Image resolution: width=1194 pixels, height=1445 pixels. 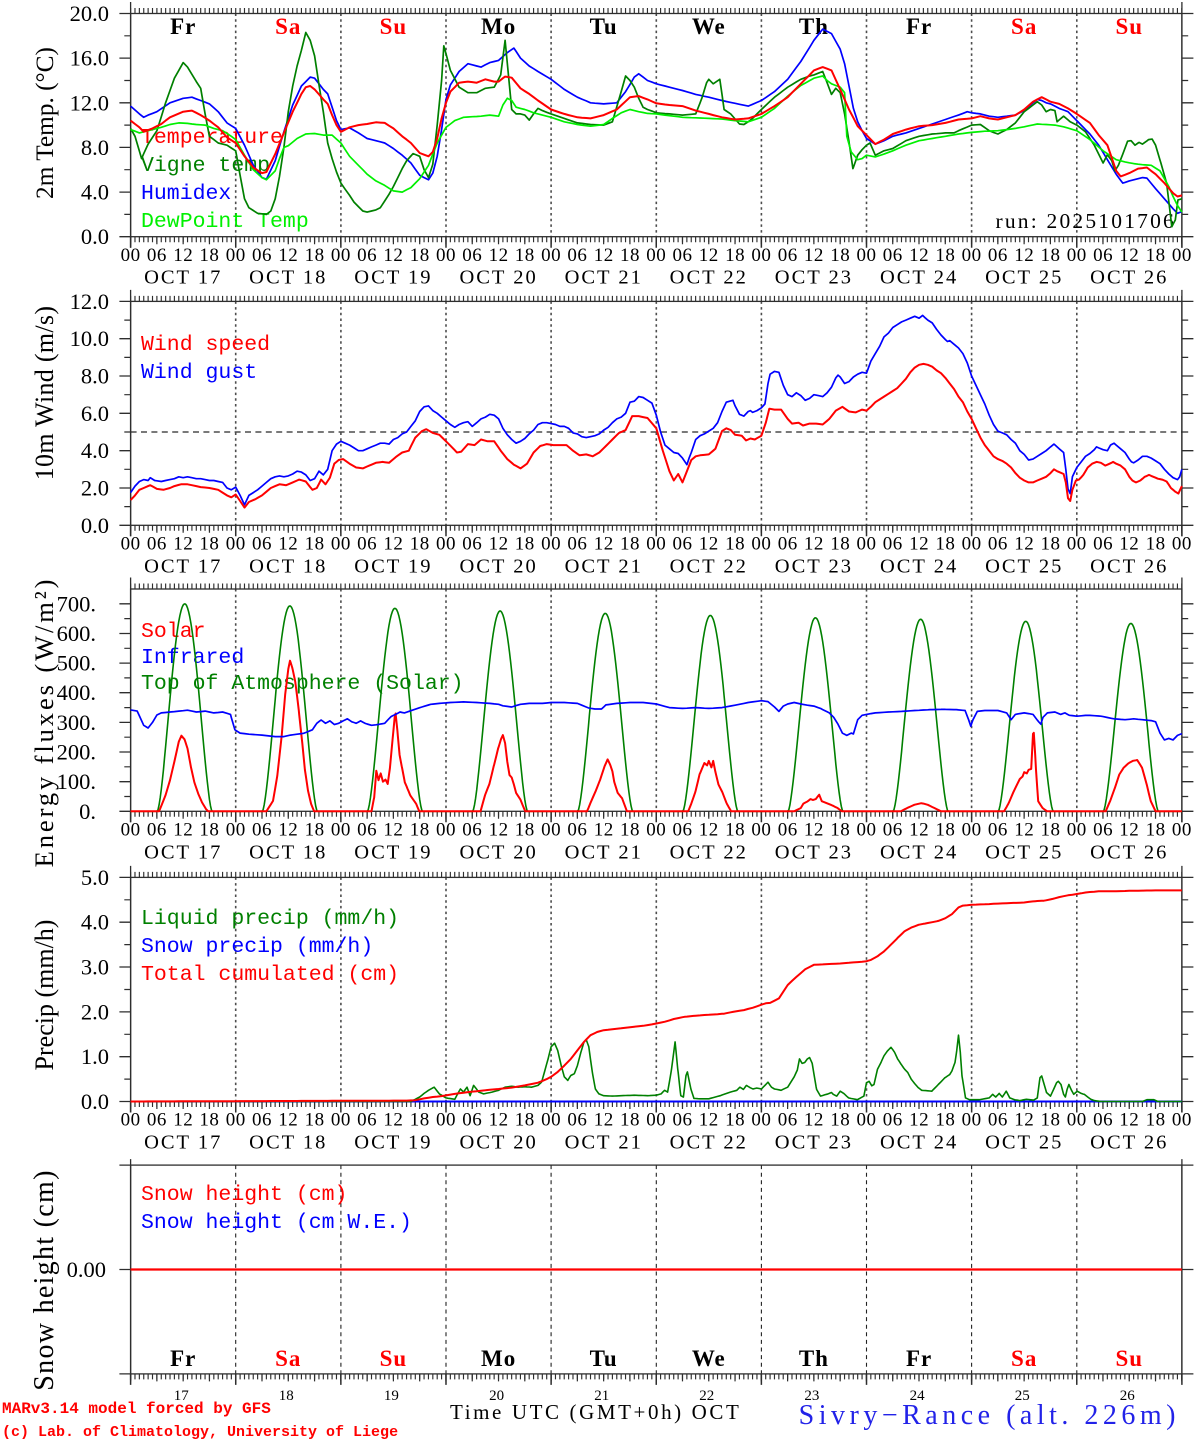 I want to click on svg-text: Energy fluxes (W/m²), so click(x=44, y=722).